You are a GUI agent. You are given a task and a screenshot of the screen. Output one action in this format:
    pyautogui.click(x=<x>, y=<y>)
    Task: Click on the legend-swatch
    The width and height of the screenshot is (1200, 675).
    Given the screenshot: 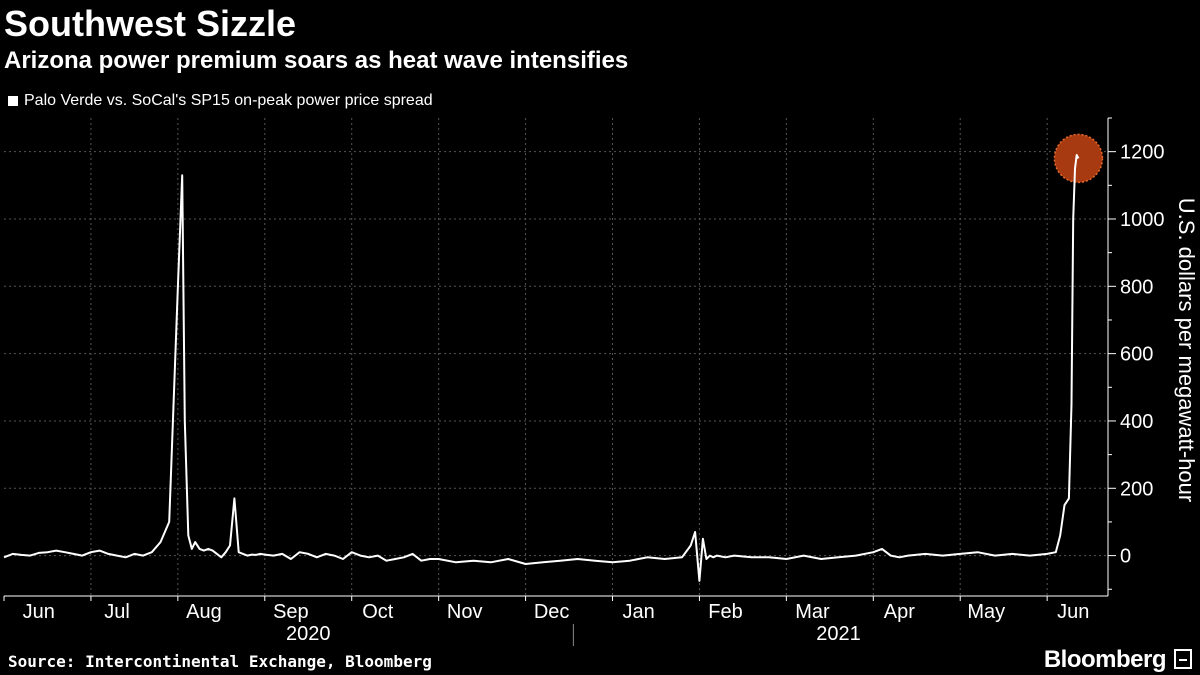 What is the action you would take?
    pyautogui.click(x=13, y=101)
    